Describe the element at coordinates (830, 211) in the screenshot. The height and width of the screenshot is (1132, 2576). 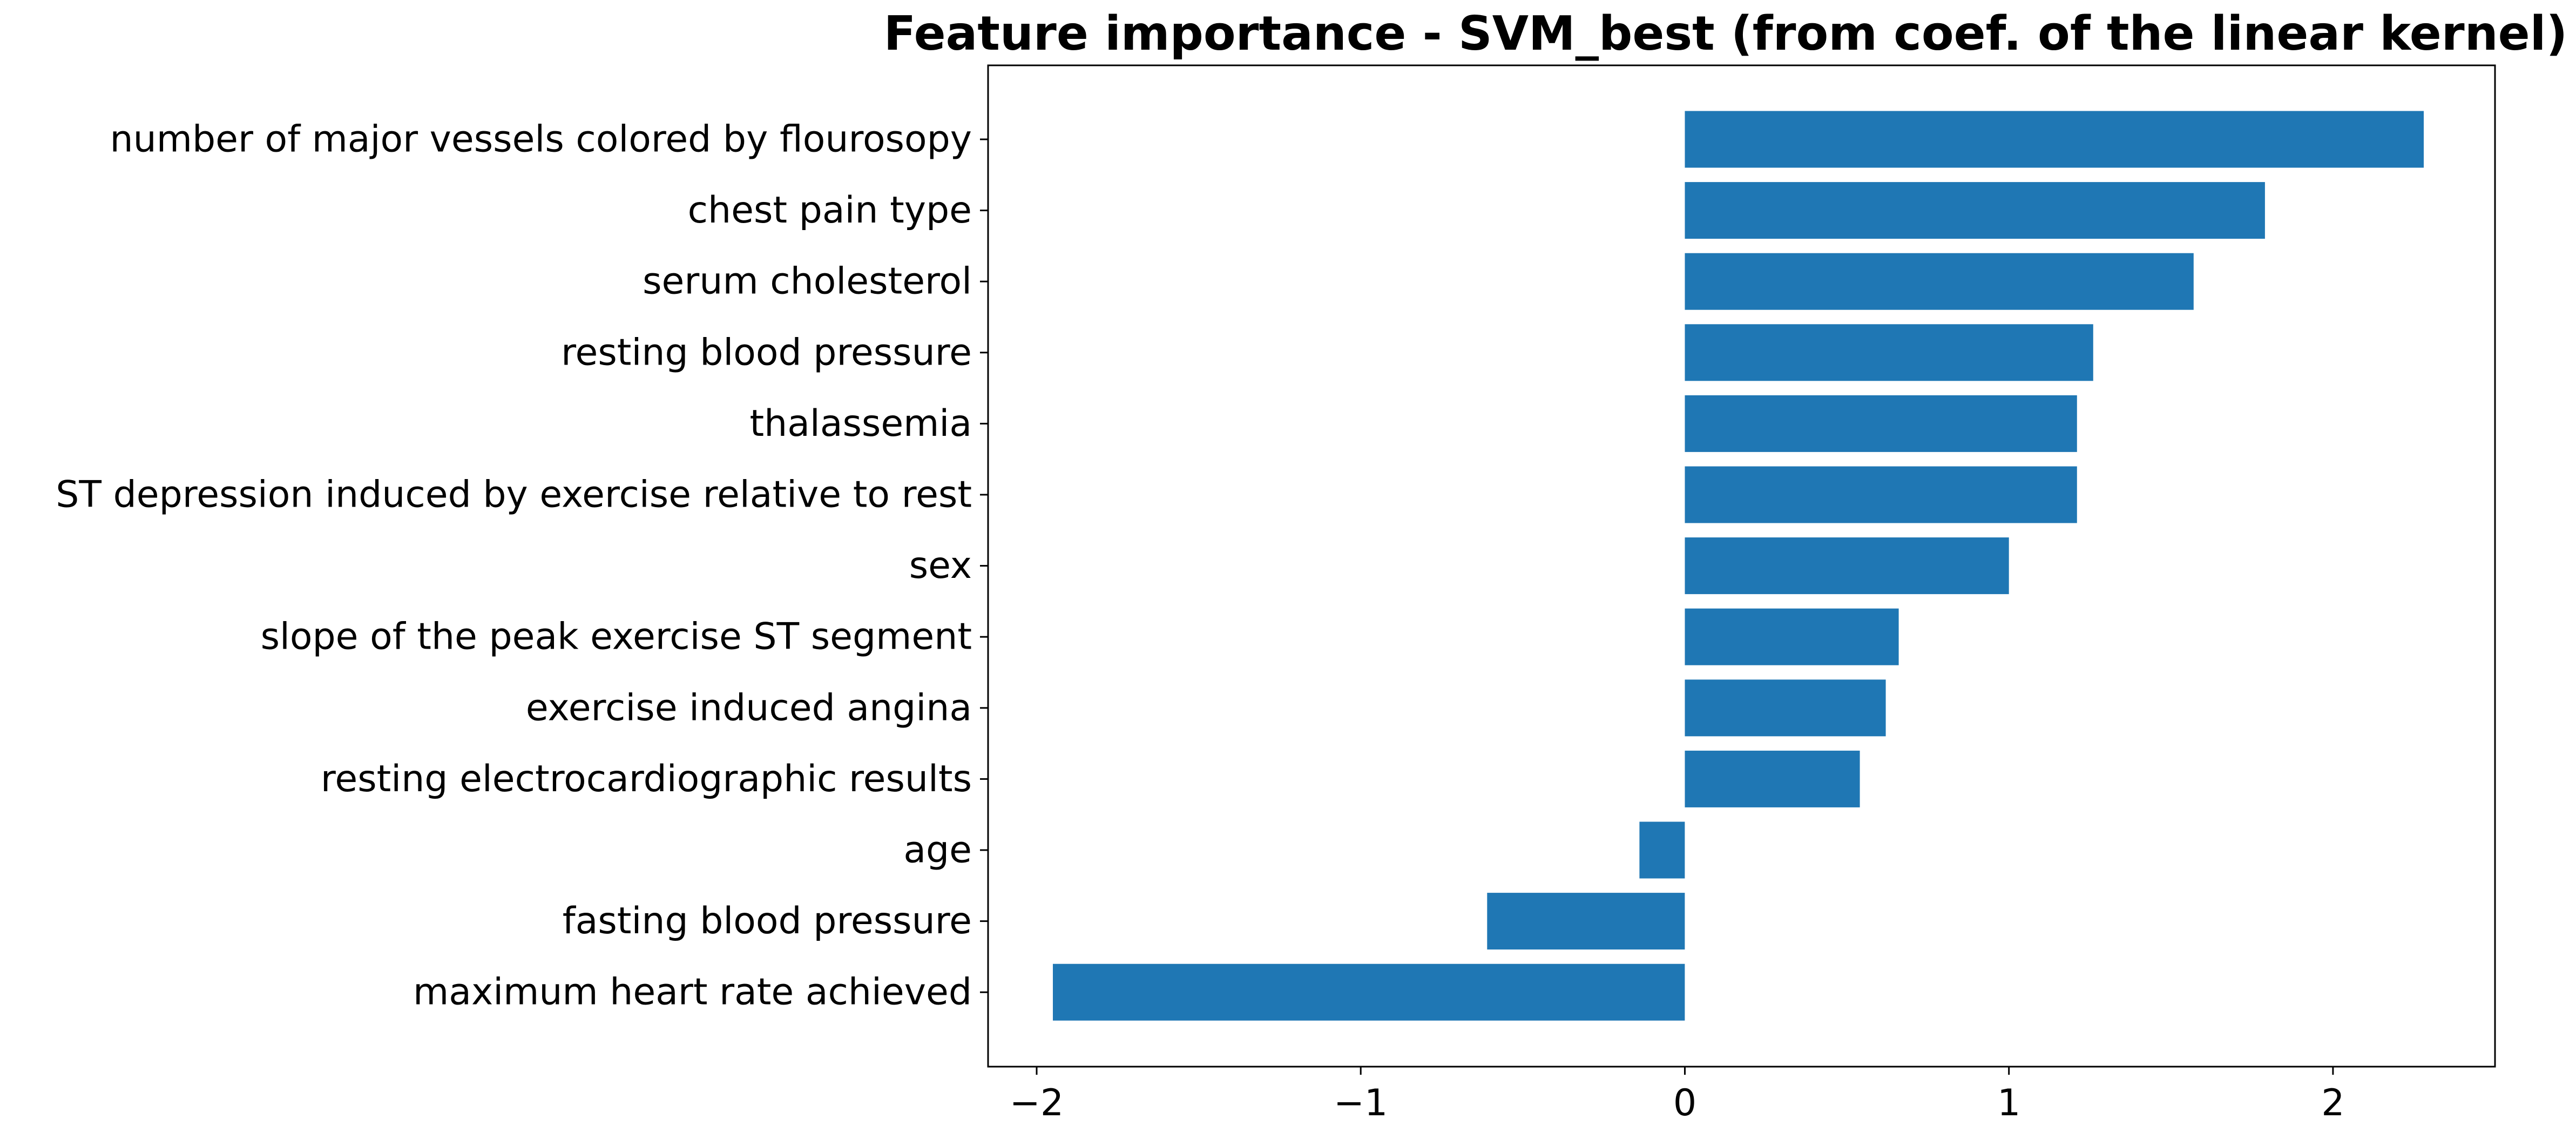
I see `y-tick-label: chest pain type` at that location.